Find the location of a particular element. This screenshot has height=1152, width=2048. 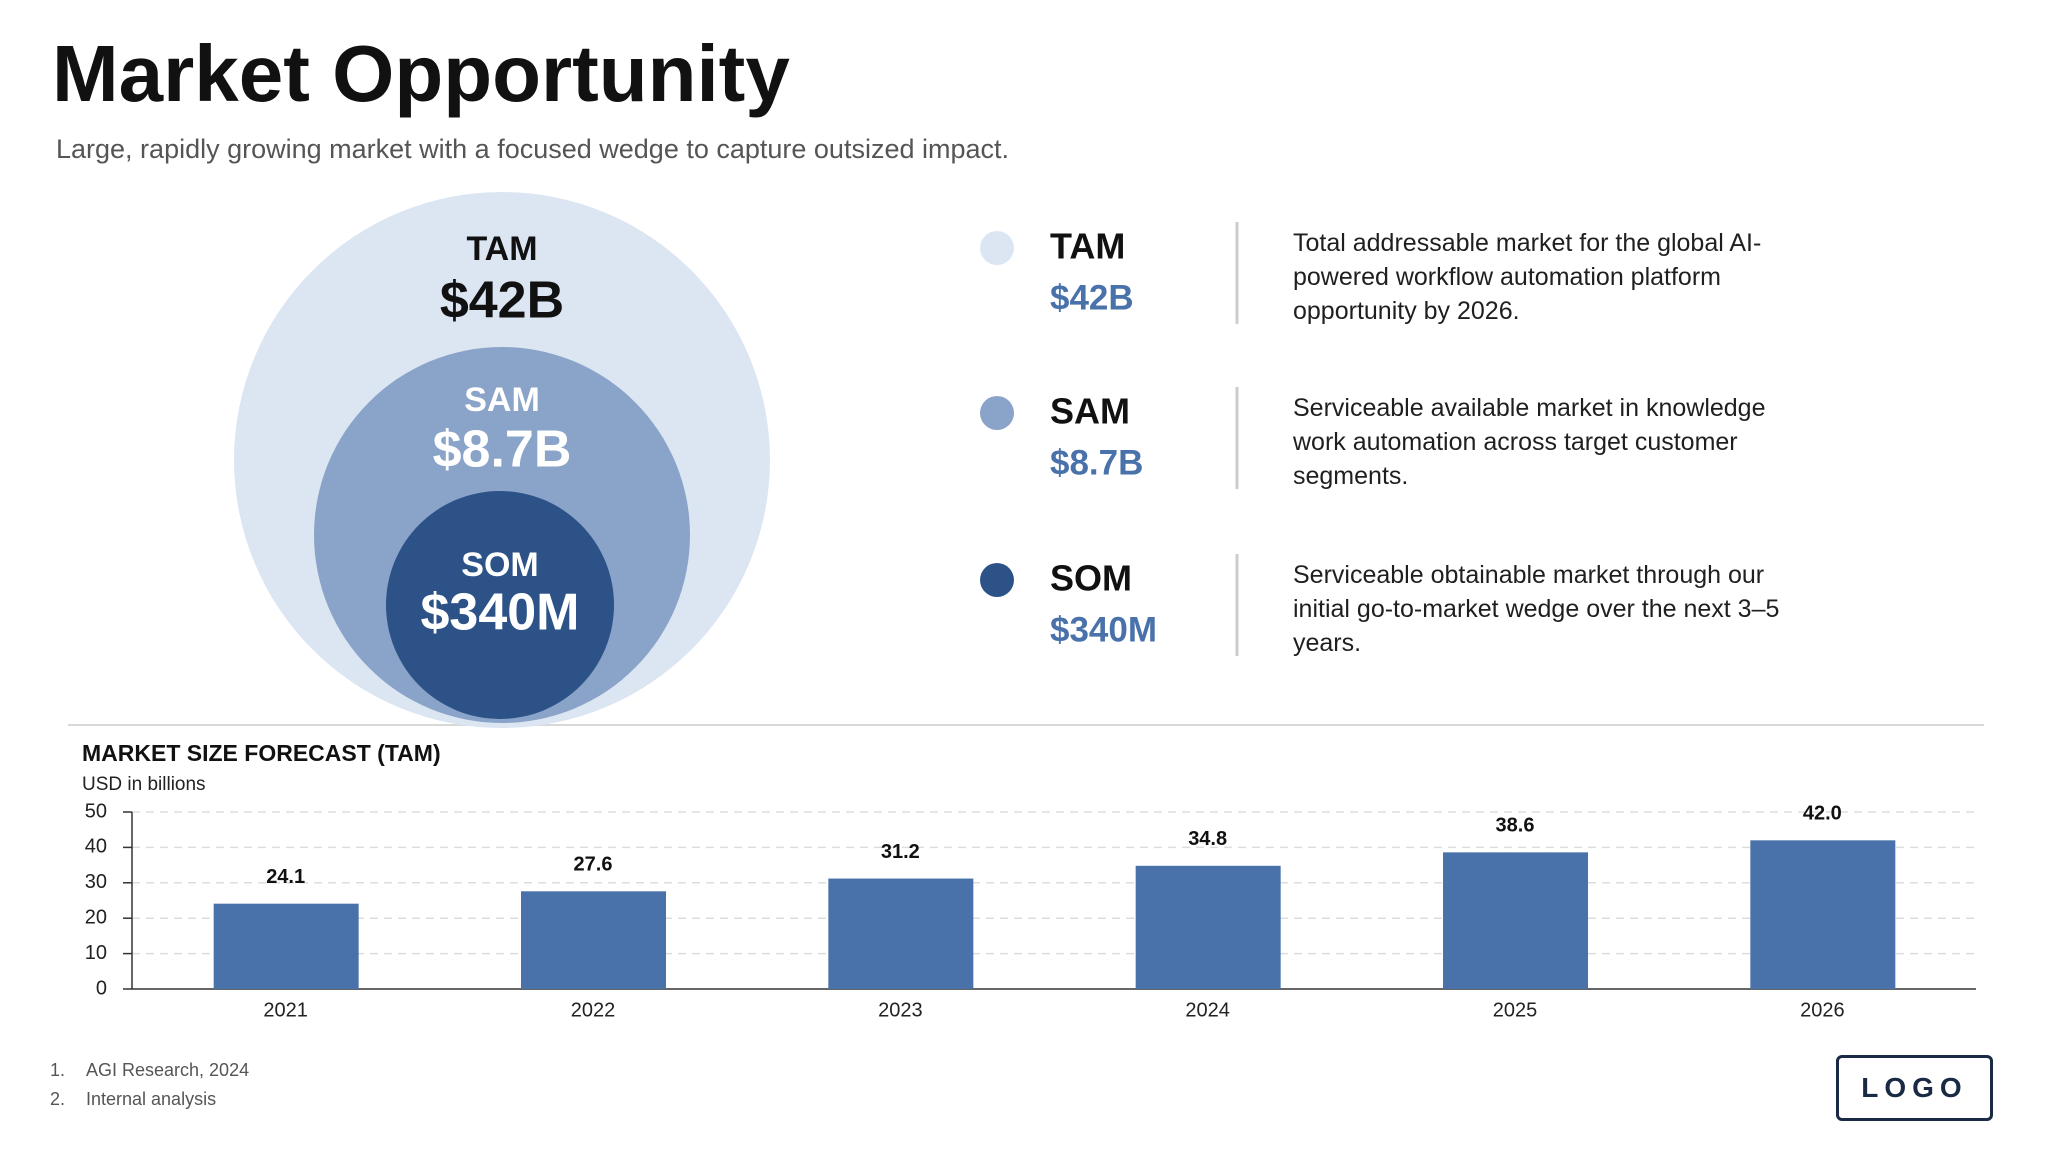

chart-title: MARKET SIZE FORECAST (TAM) is located at coordinates (261, 753).